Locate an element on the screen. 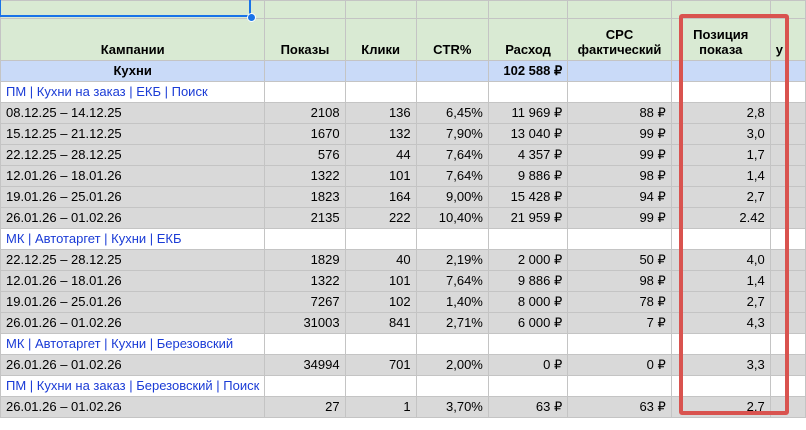 The width and height of the screenshot is (806, 430). header-ctr: CTR% is located at coordinates (452, 39).